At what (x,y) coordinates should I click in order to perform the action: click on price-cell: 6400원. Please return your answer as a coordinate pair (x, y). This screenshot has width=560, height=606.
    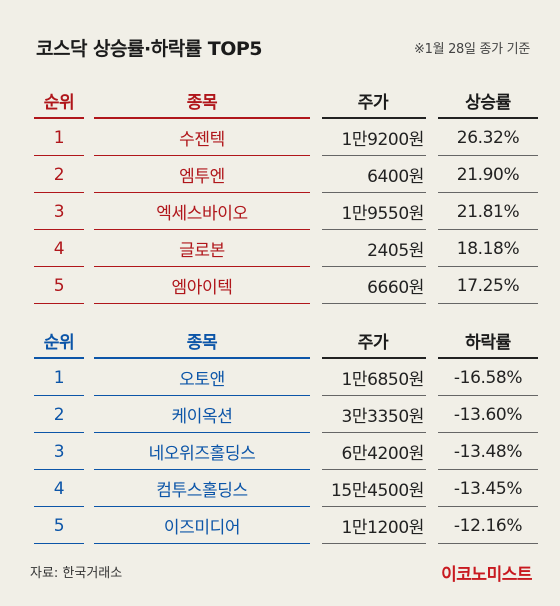
    Looking at the image, I should click on (395, 177).